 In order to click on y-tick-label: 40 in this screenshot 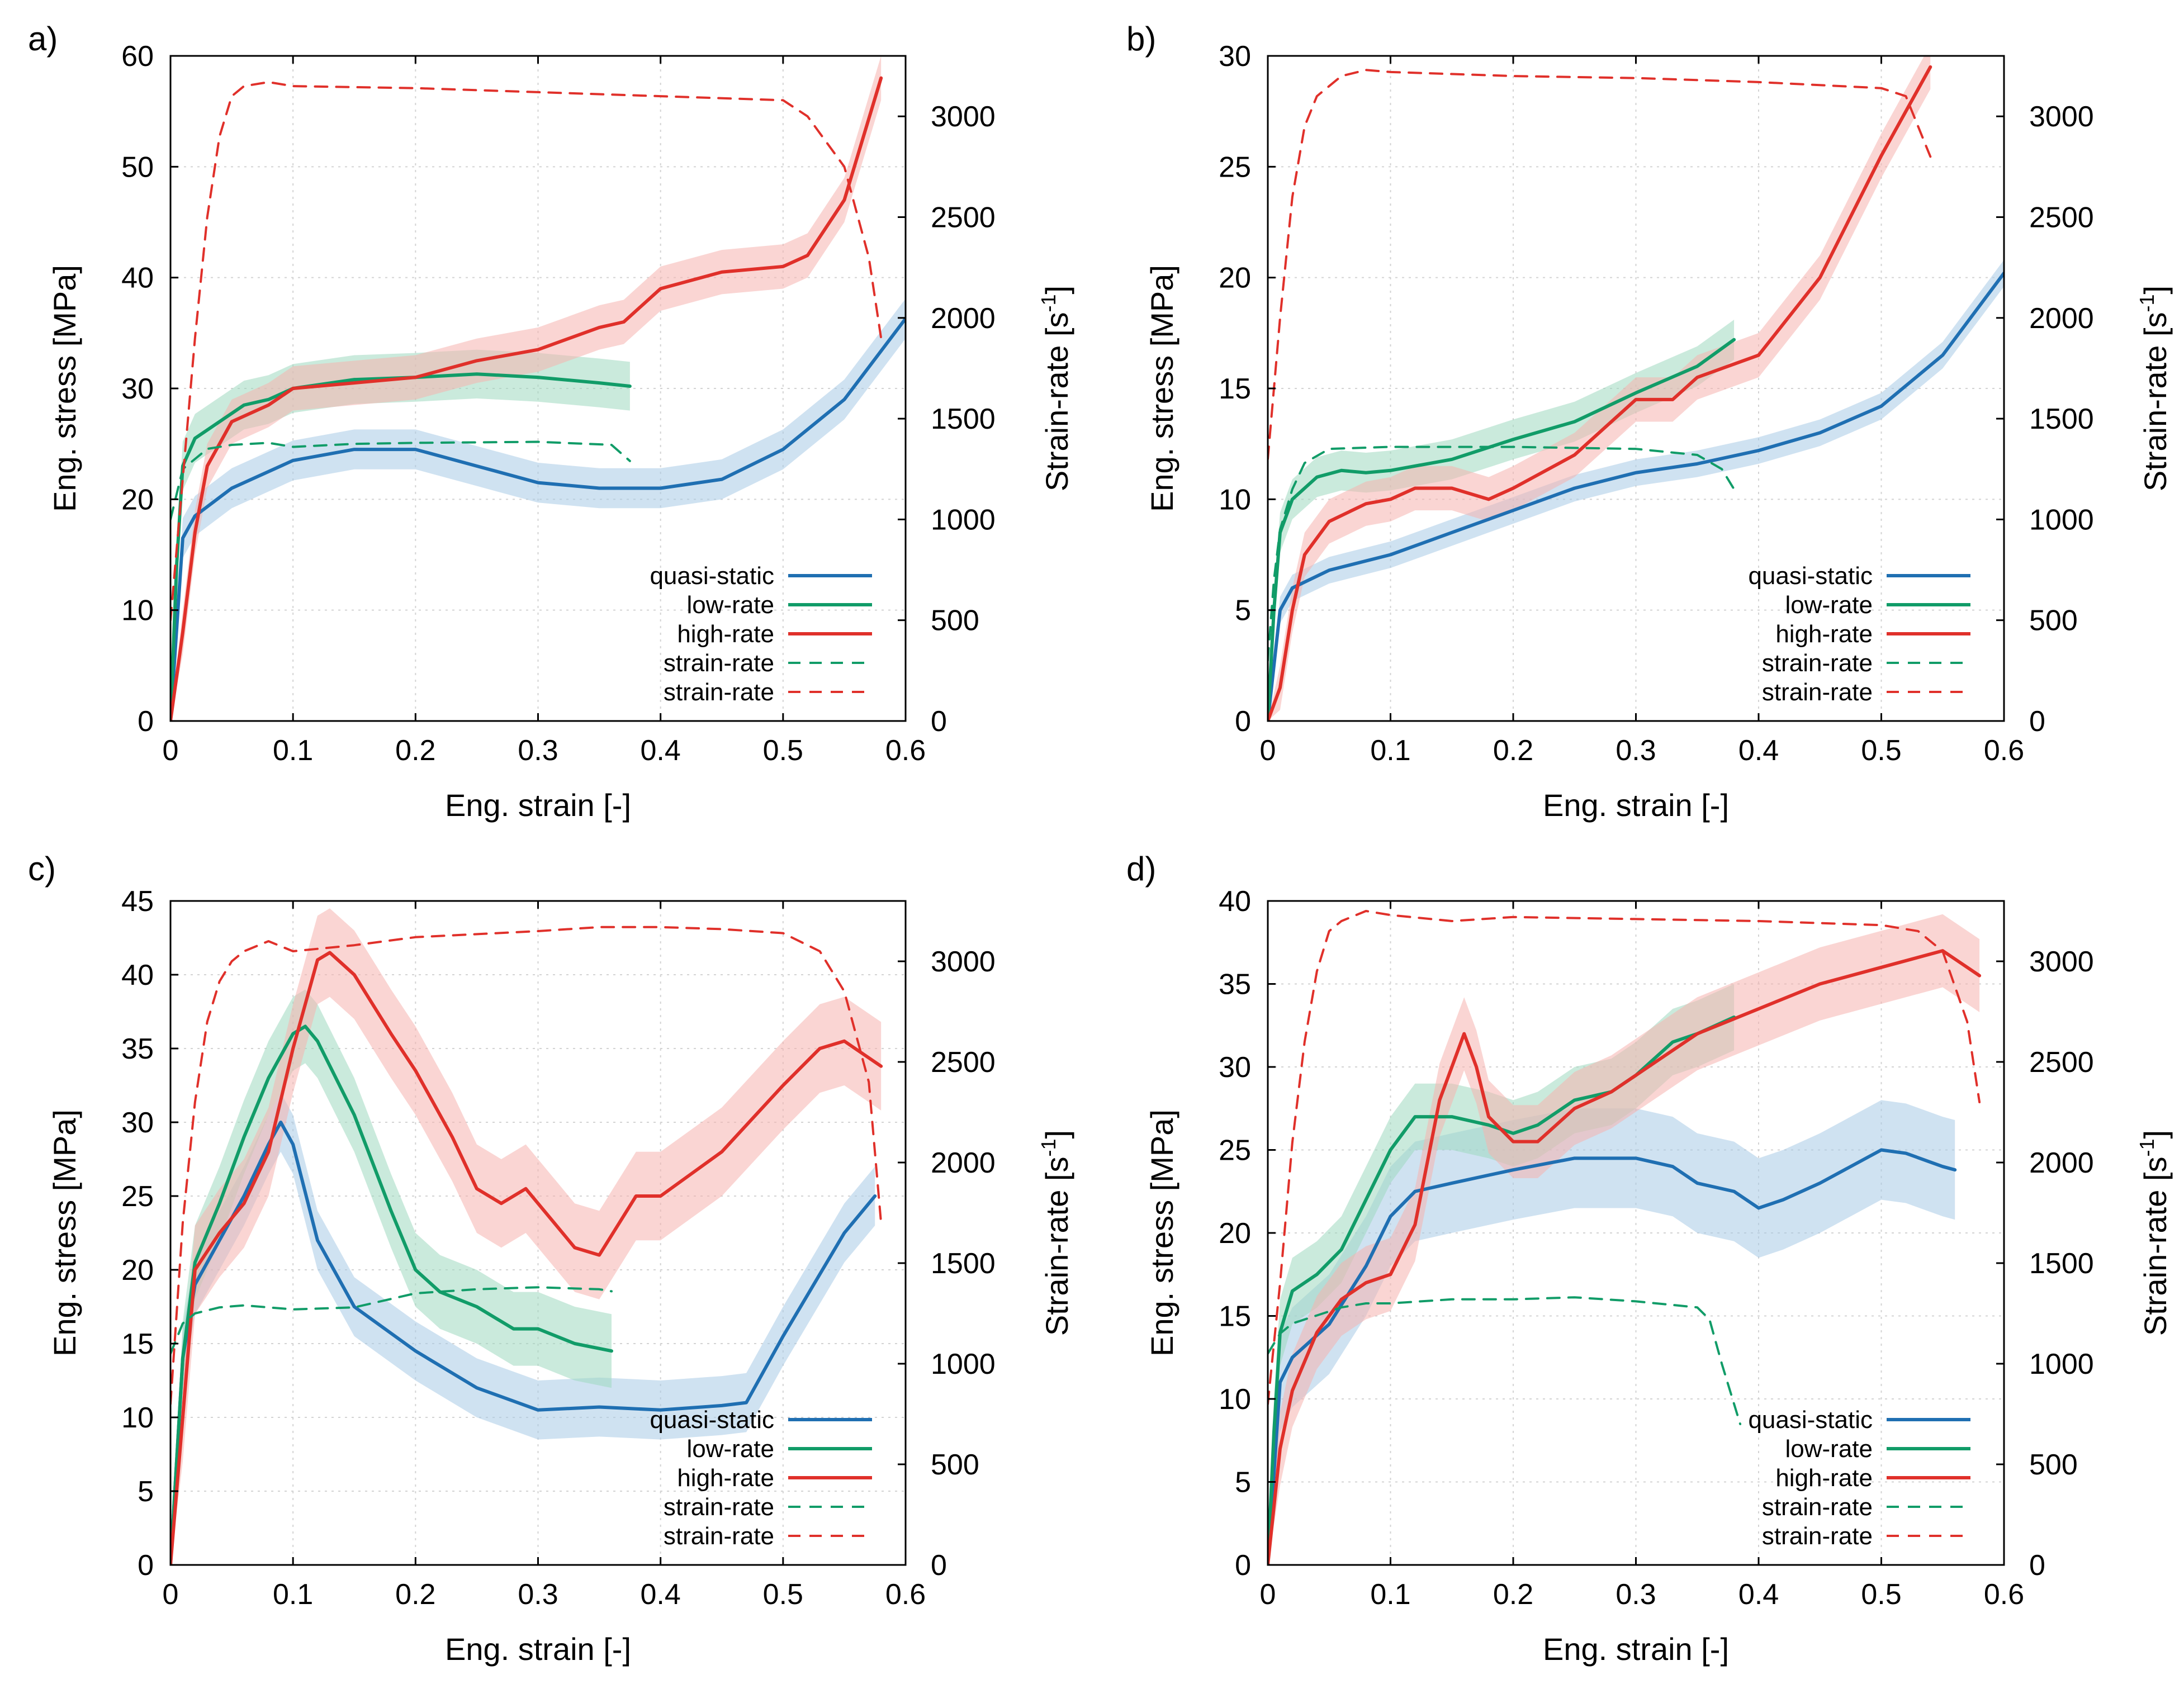, I will do `click(1235, 902)`.